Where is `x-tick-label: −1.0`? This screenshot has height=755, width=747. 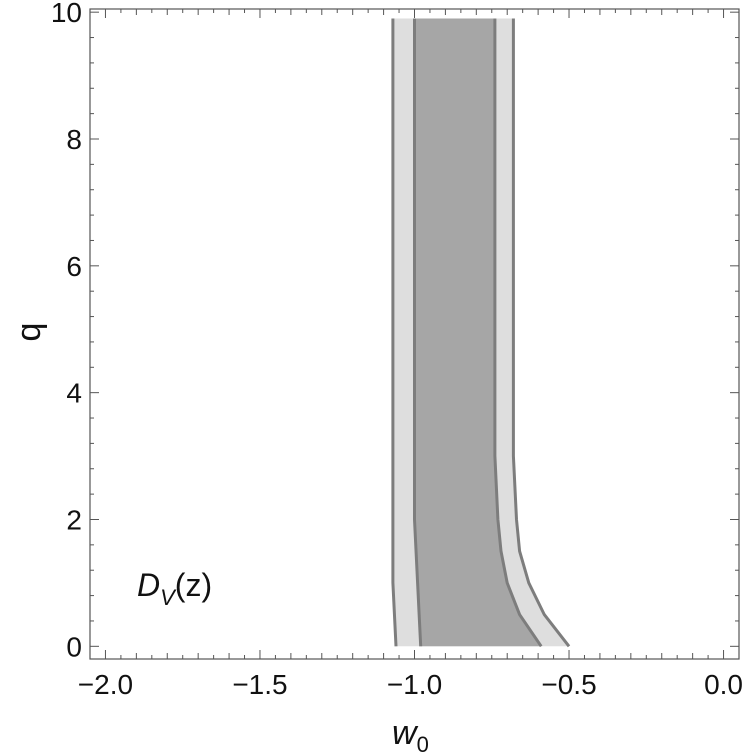 x-tick-label: −1.0 is located at coordinates (414, 684).